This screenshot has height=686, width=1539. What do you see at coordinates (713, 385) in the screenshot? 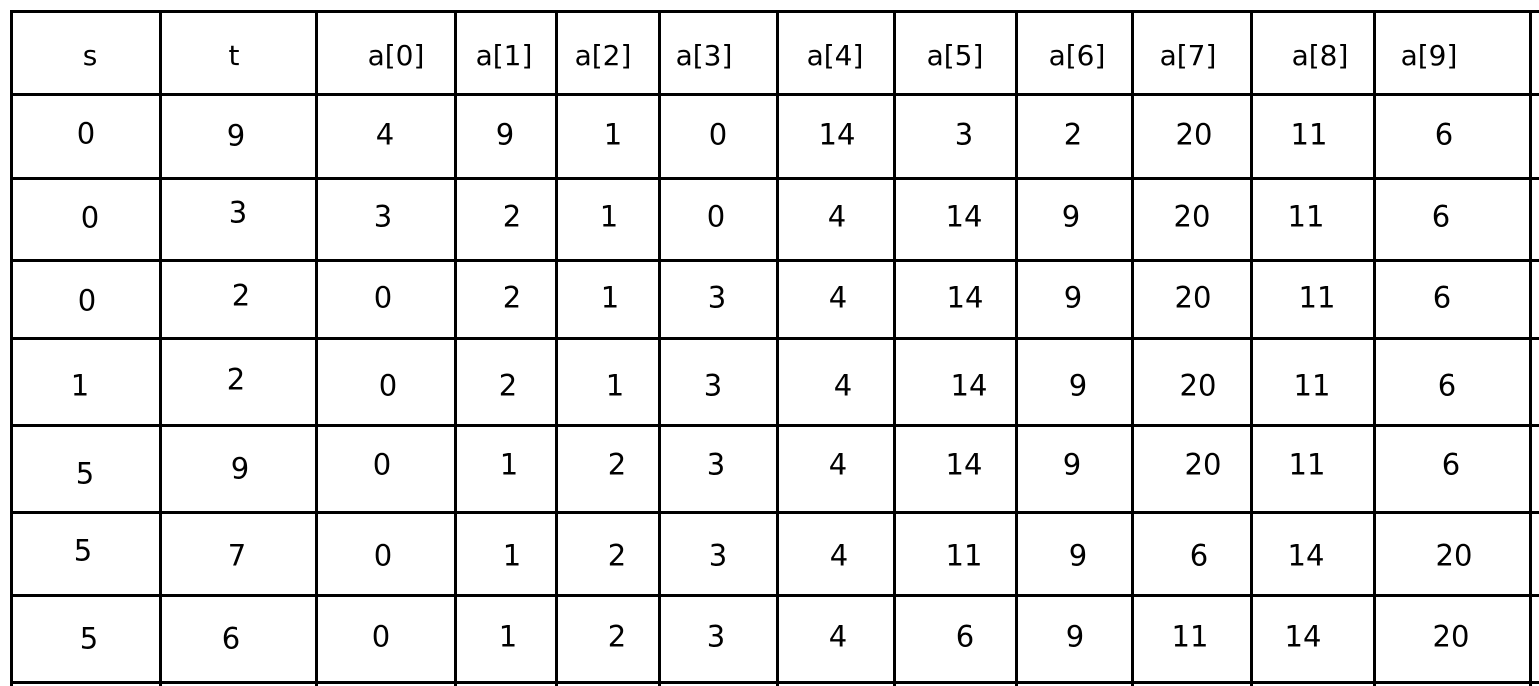
I see `row-4-a3: 3` at bounding box center [713, 385].